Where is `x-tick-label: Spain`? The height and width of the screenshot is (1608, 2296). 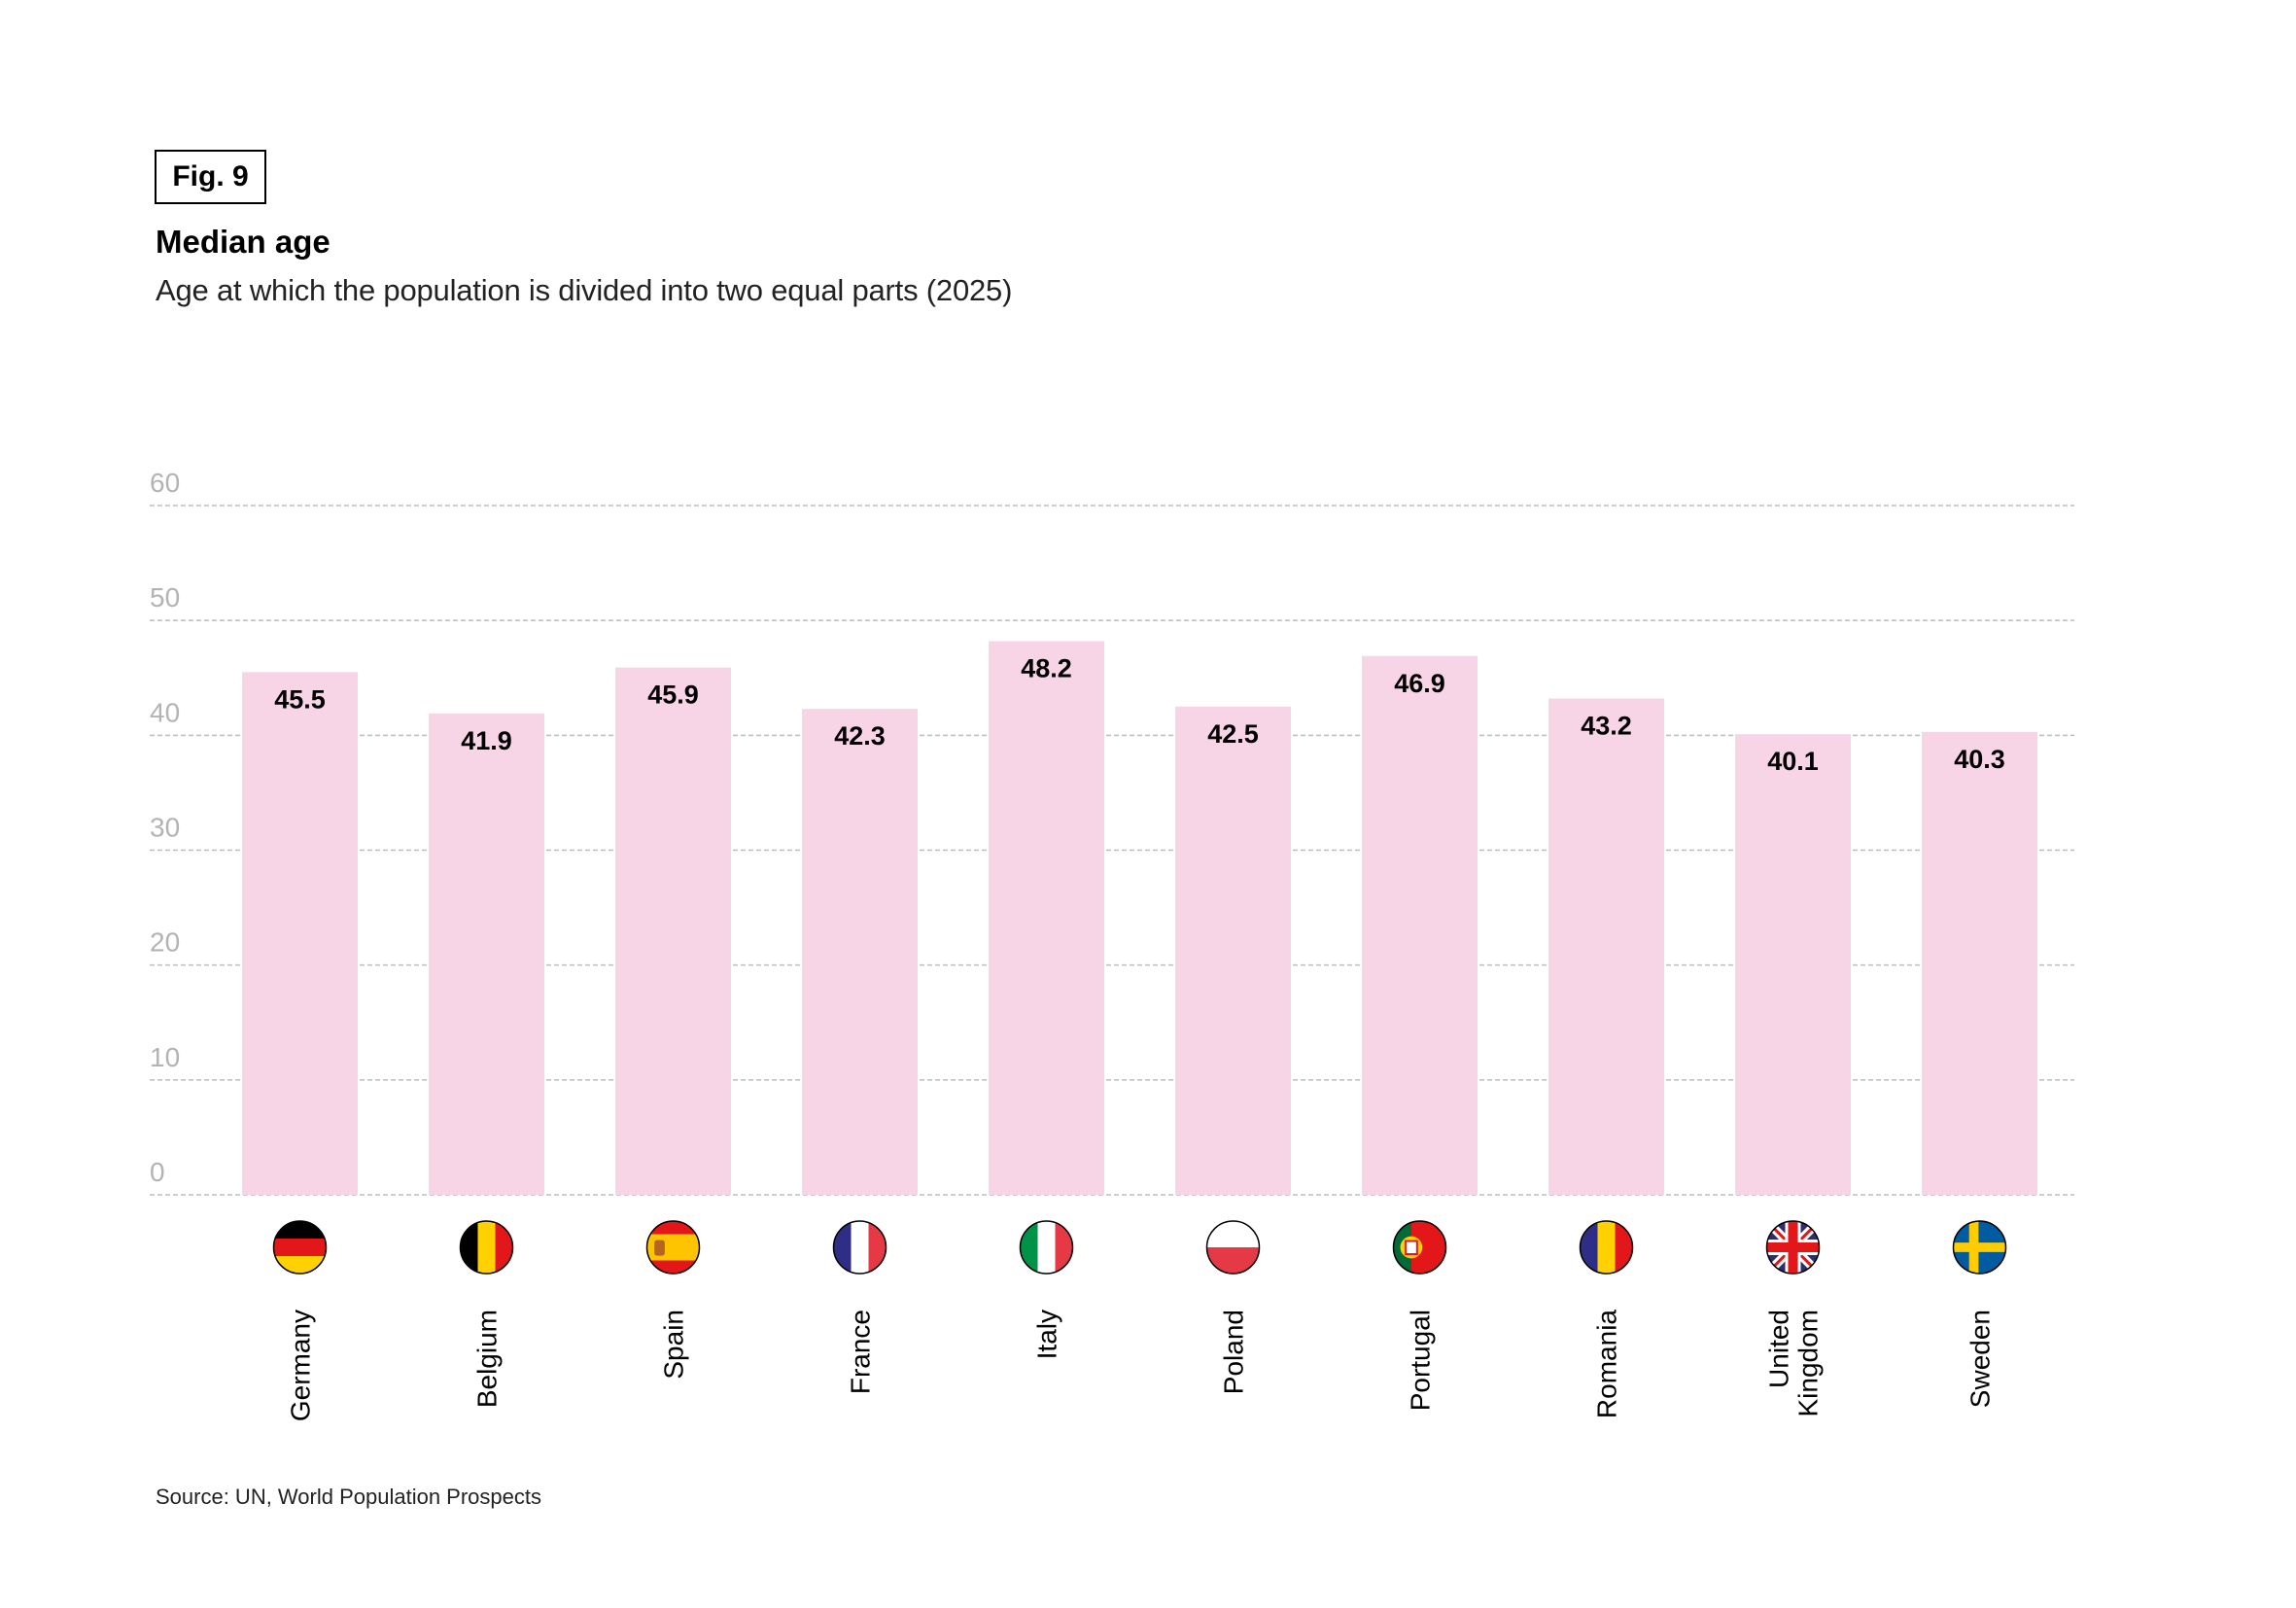 x-tick-label: Spain is located at coordinates (674, 1345).